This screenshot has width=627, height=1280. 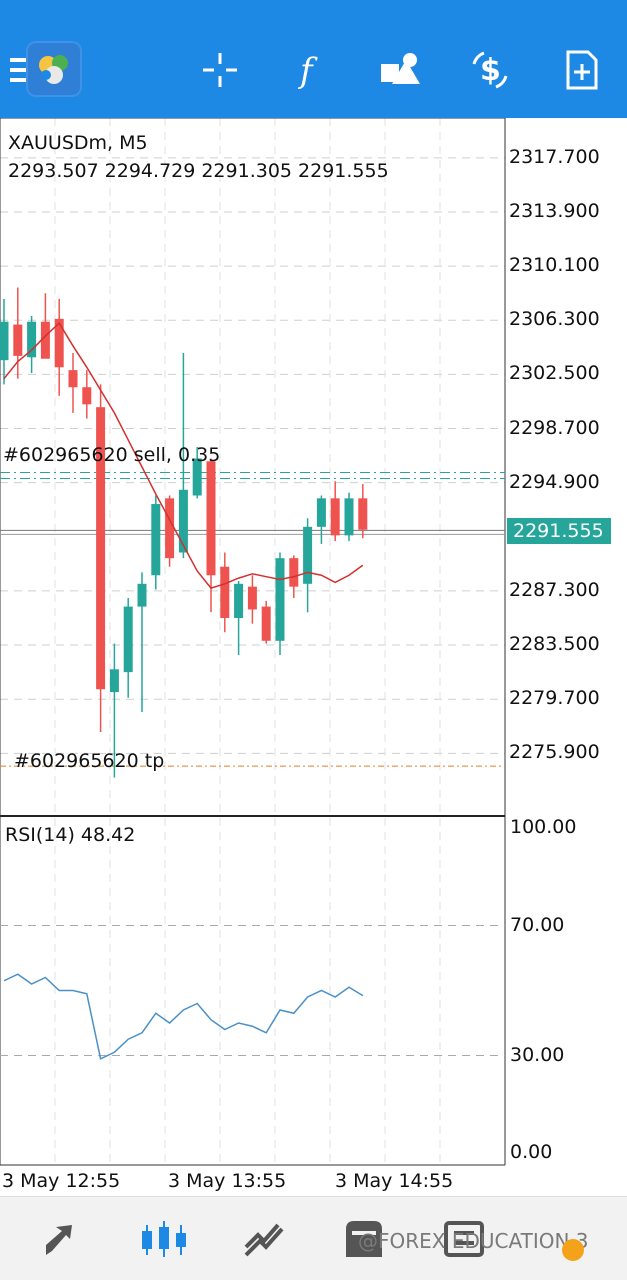 What do you see at coordinates (554, 644) in the screenshot?
I see `price-tick-label: 2283.500` at bounding box center [554, 644].